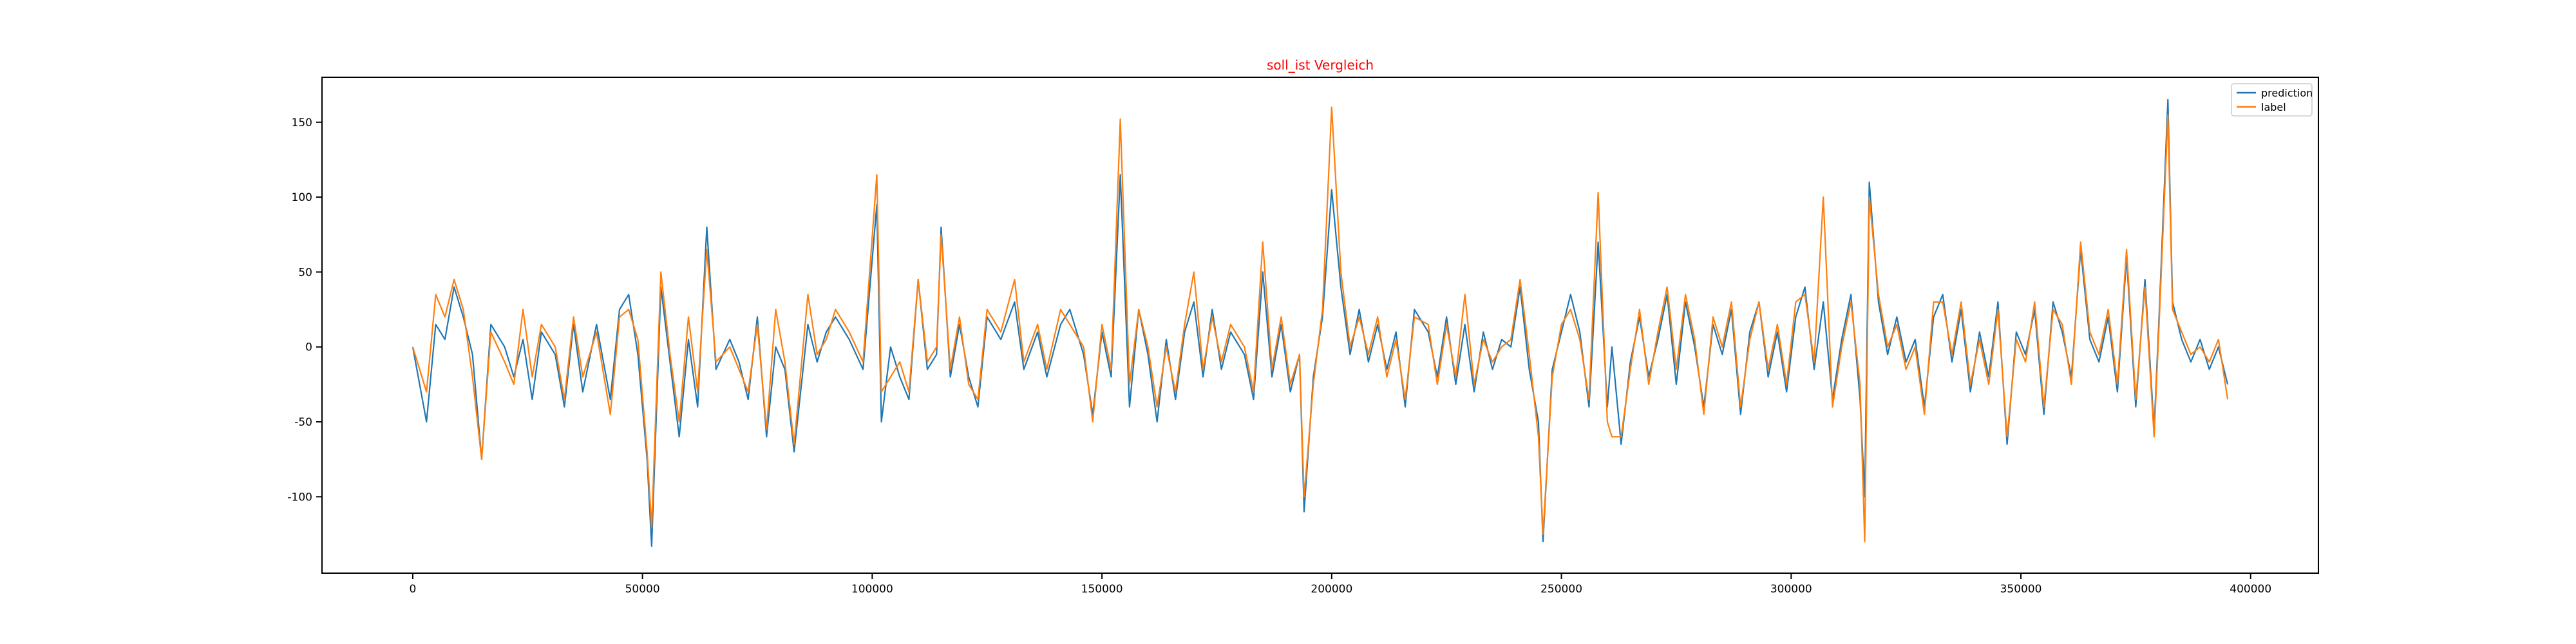 Image resolution: width=2576 pixels, height=644 pixels. I want to click on x-tick-label: 200000, so click(1331, 589).